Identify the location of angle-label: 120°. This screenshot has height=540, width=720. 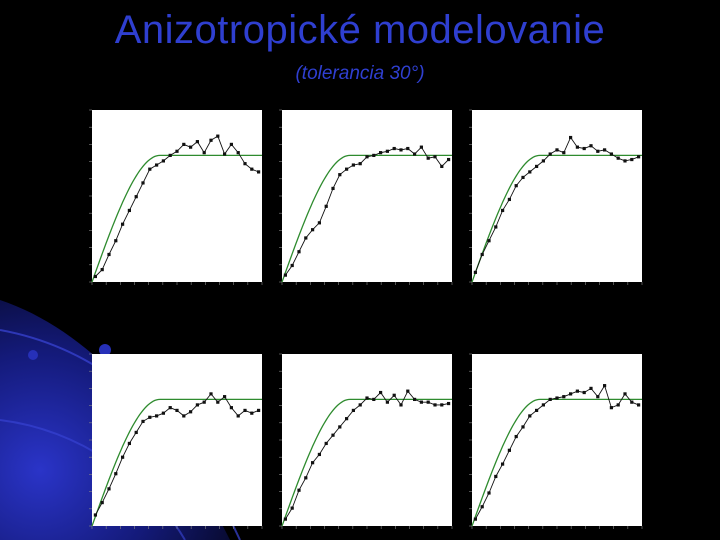
(388, 451).